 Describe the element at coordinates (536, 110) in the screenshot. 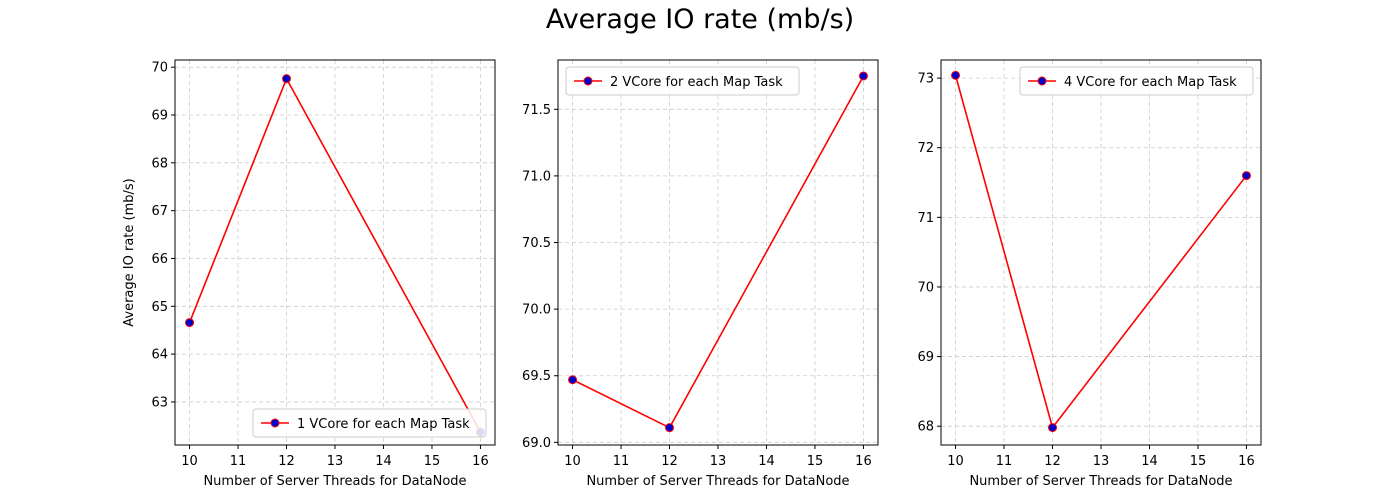

I see `y-tick-label: 71.5` at that location.